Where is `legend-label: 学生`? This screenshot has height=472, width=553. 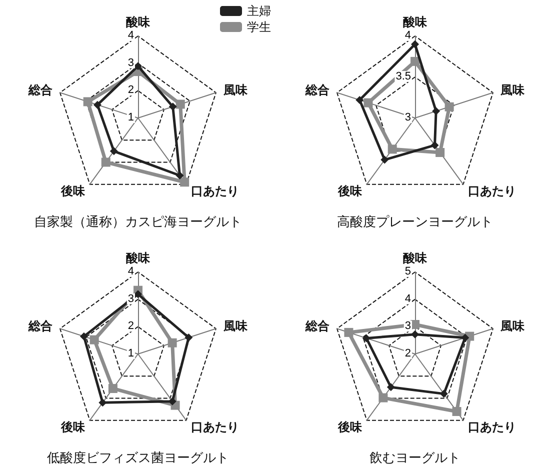 legend-label: 学生 is located at coordinates (259, 27).